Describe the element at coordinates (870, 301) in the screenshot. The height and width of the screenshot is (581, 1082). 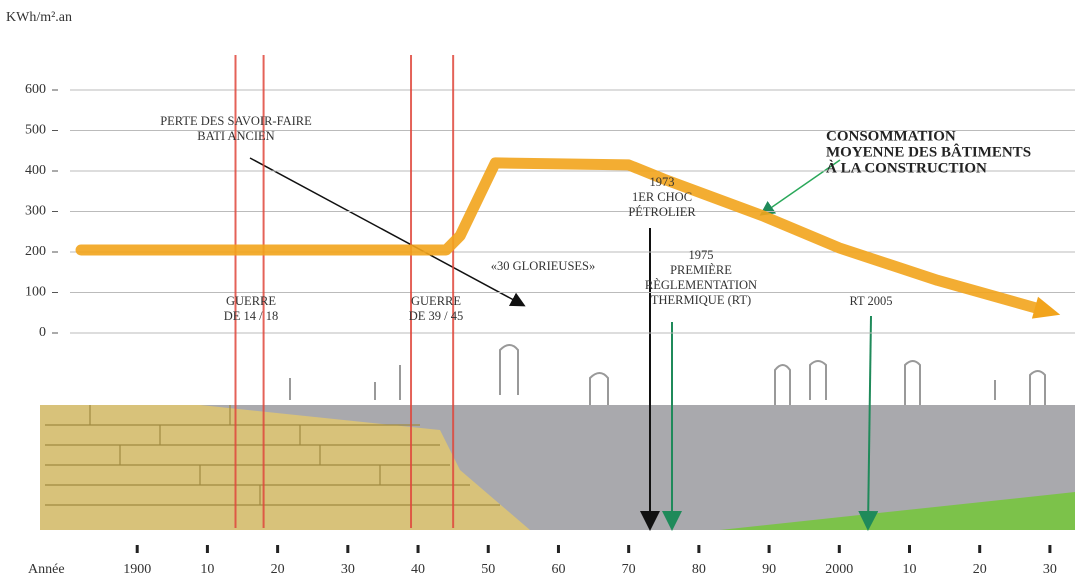
I see `annotation: RT 2005` at that location.